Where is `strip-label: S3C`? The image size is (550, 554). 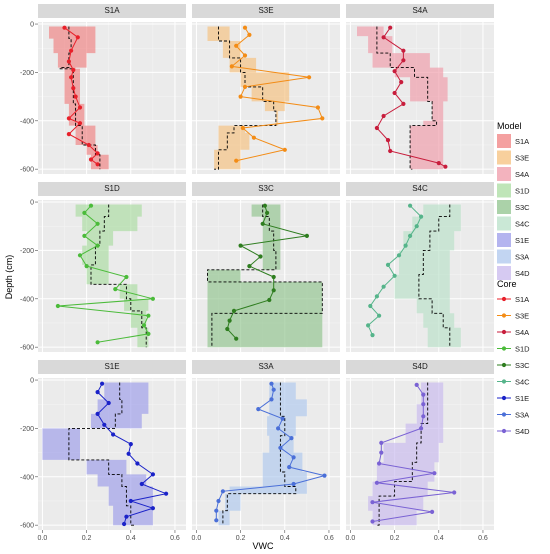 strip-label: S3C is located at coordinates (266, 188).